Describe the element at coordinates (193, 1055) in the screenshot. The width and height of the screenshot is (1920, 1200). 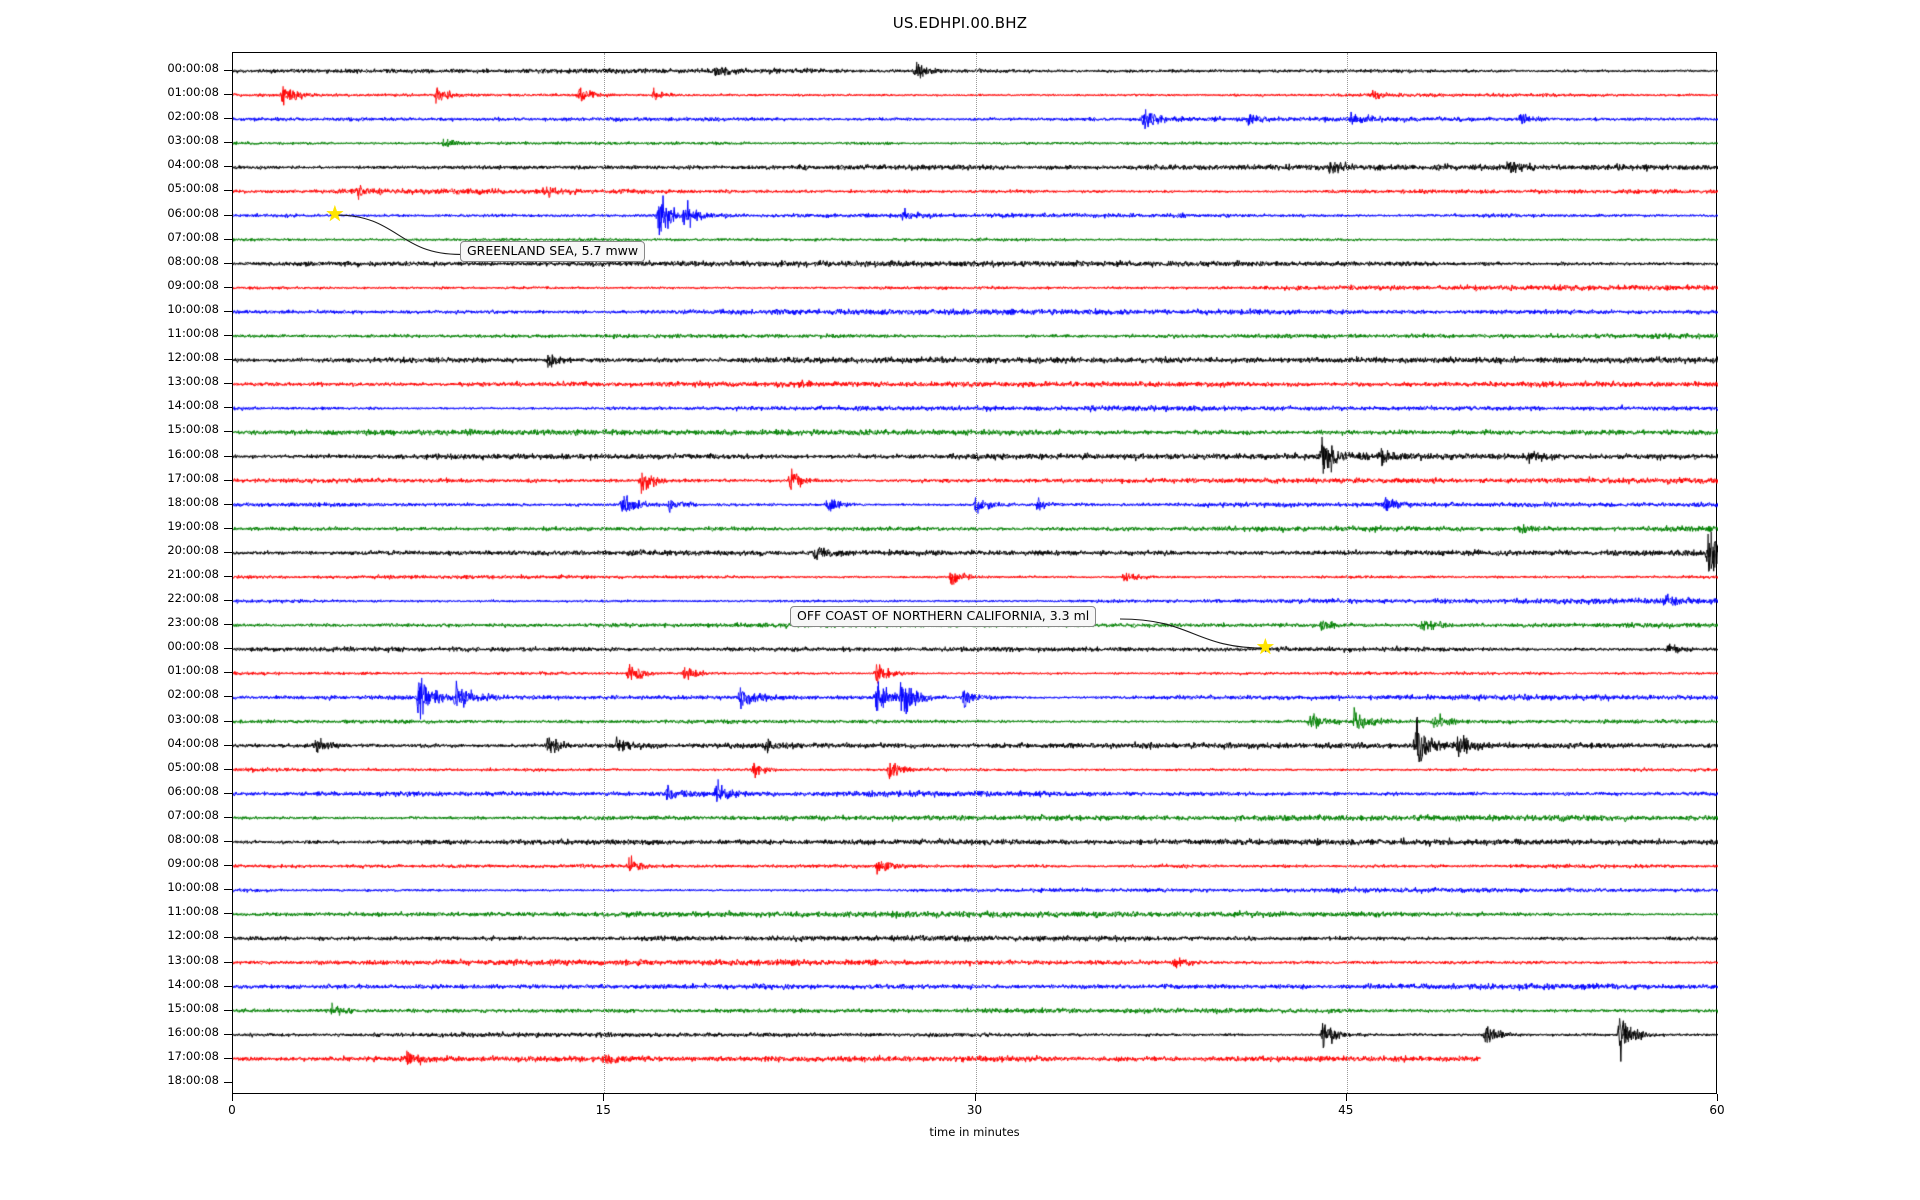
I see `y-axis-tick-label: 17:00:08` at that location.